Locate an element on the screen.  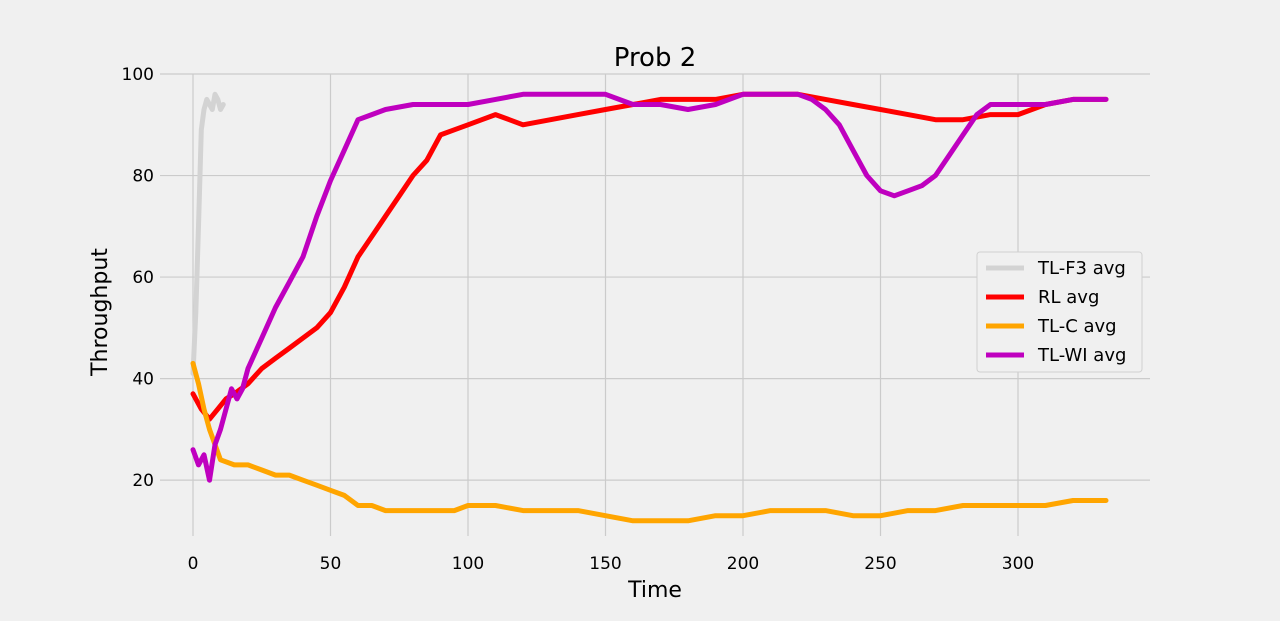
legend-label: TL-WI avg is located at coordinates (1081, 355).